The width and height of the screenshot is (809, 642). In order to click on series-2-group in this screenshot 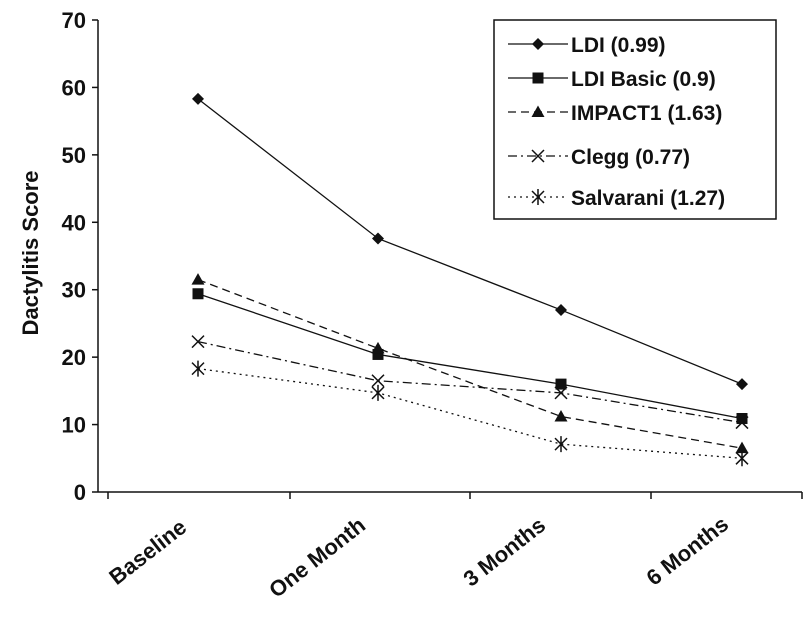, I will do `click(470, 356)`.